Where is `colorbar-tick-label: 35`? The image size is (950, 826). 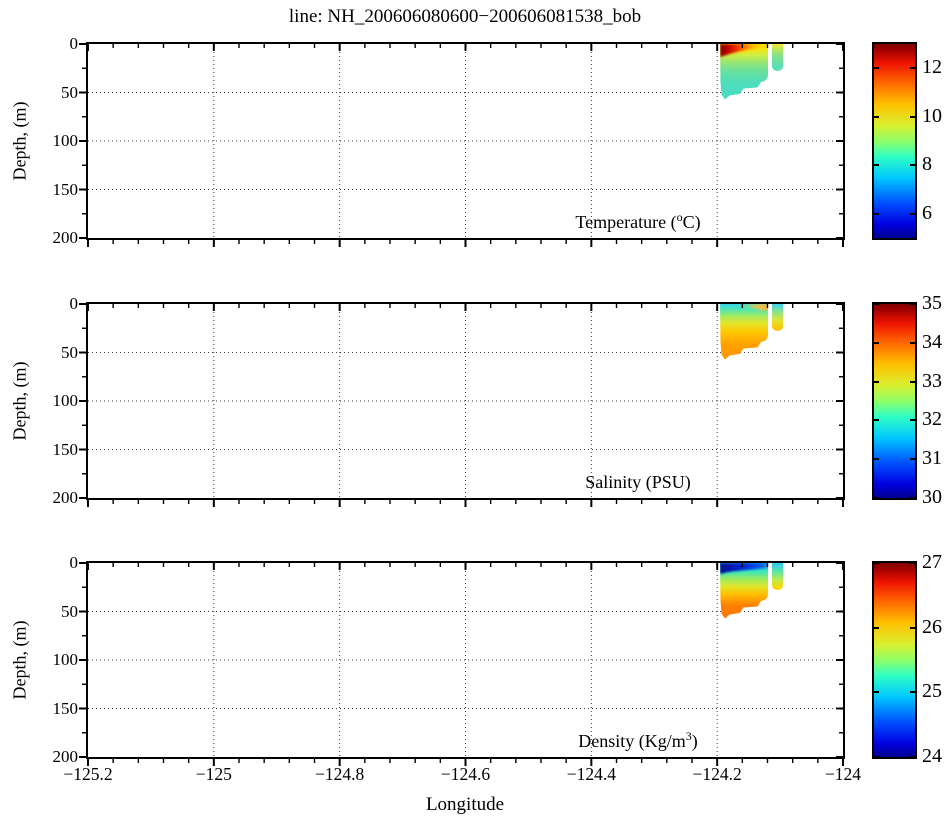 colorbar-tick-label: 35 is located at coordinates (932, 303).